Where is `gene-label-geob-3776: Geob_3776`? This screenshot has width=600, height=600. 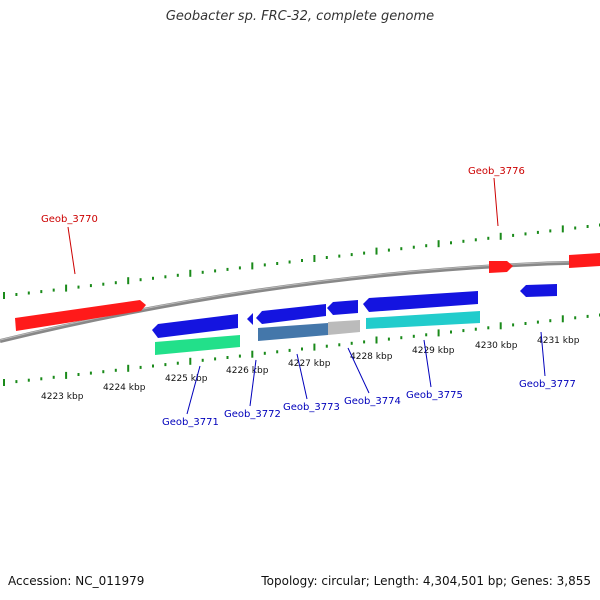 gene-label-geob-3776: Geob_3776 is located at coordinates (496, 171).